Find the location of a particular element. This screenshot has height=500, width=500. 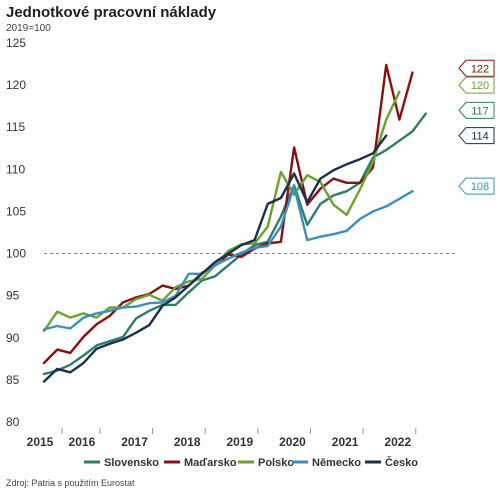

source-note: Zdroj: Patria s použitím Eurostat is located at coordinates (70, 483).